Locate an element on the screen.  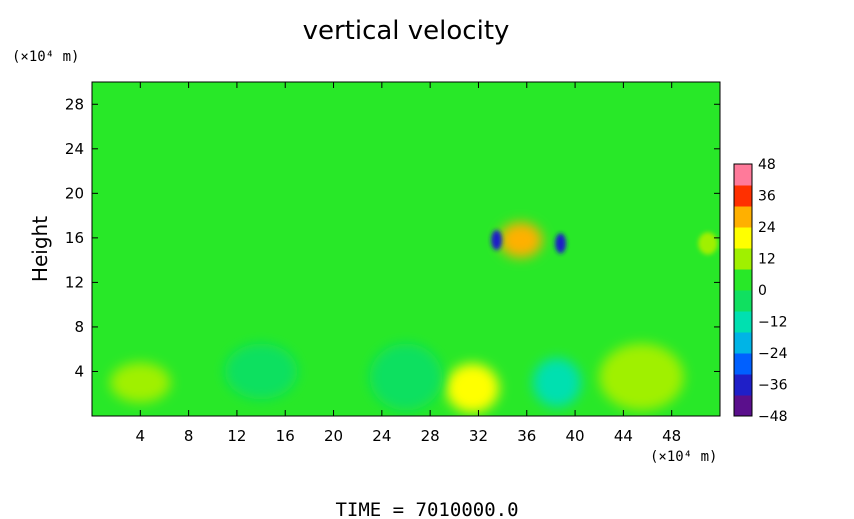
colorbar-tick-label: 48 is located at coordinates (767, 165).